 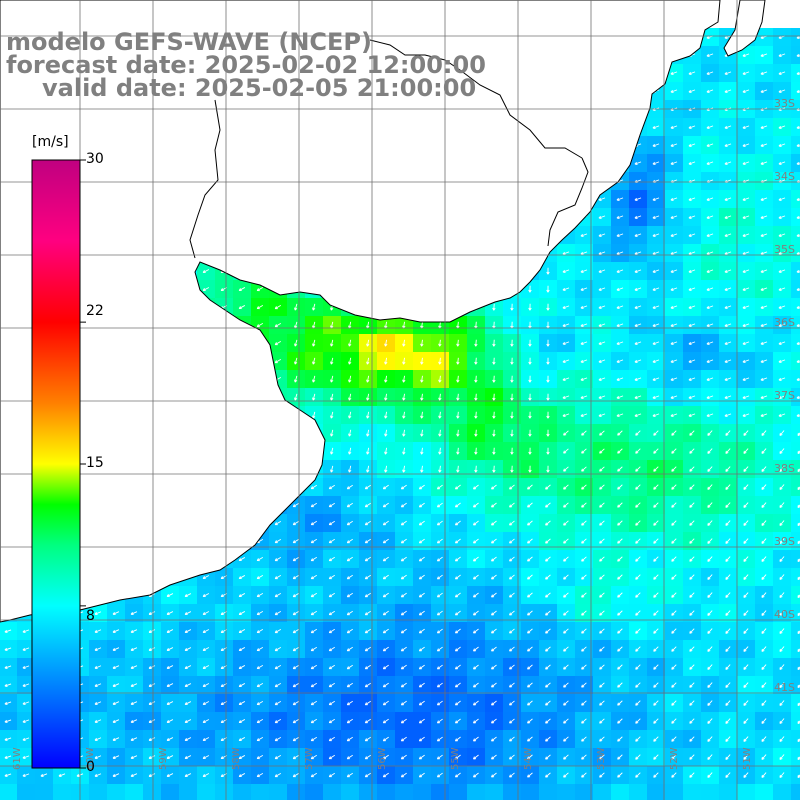 What do you see at coordinates (90, 616) in the screenshot?
I see `colorbar-tick-8: 8` at bounding box center [90, 616].